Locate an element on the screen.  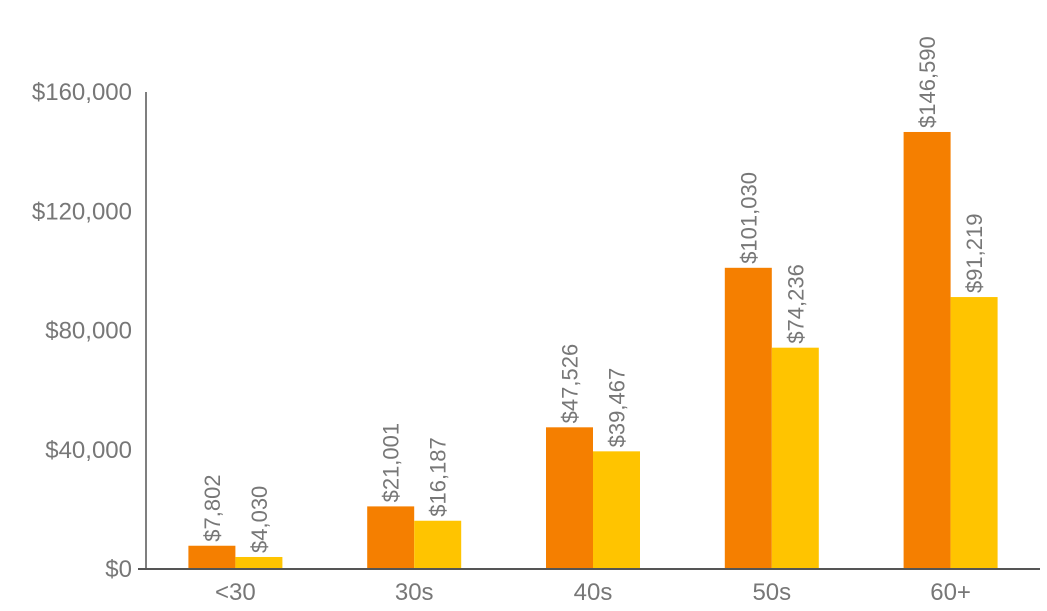
data-label-series-2-3: $74,236 is located at coordinates (795, 304).